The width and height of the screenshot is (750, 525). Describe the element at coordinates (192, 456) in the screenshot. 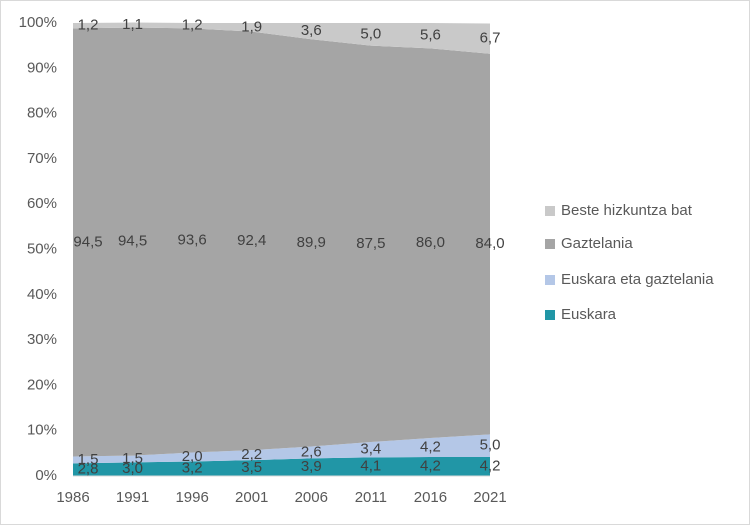

I see `value-label: 2,0` at that location.